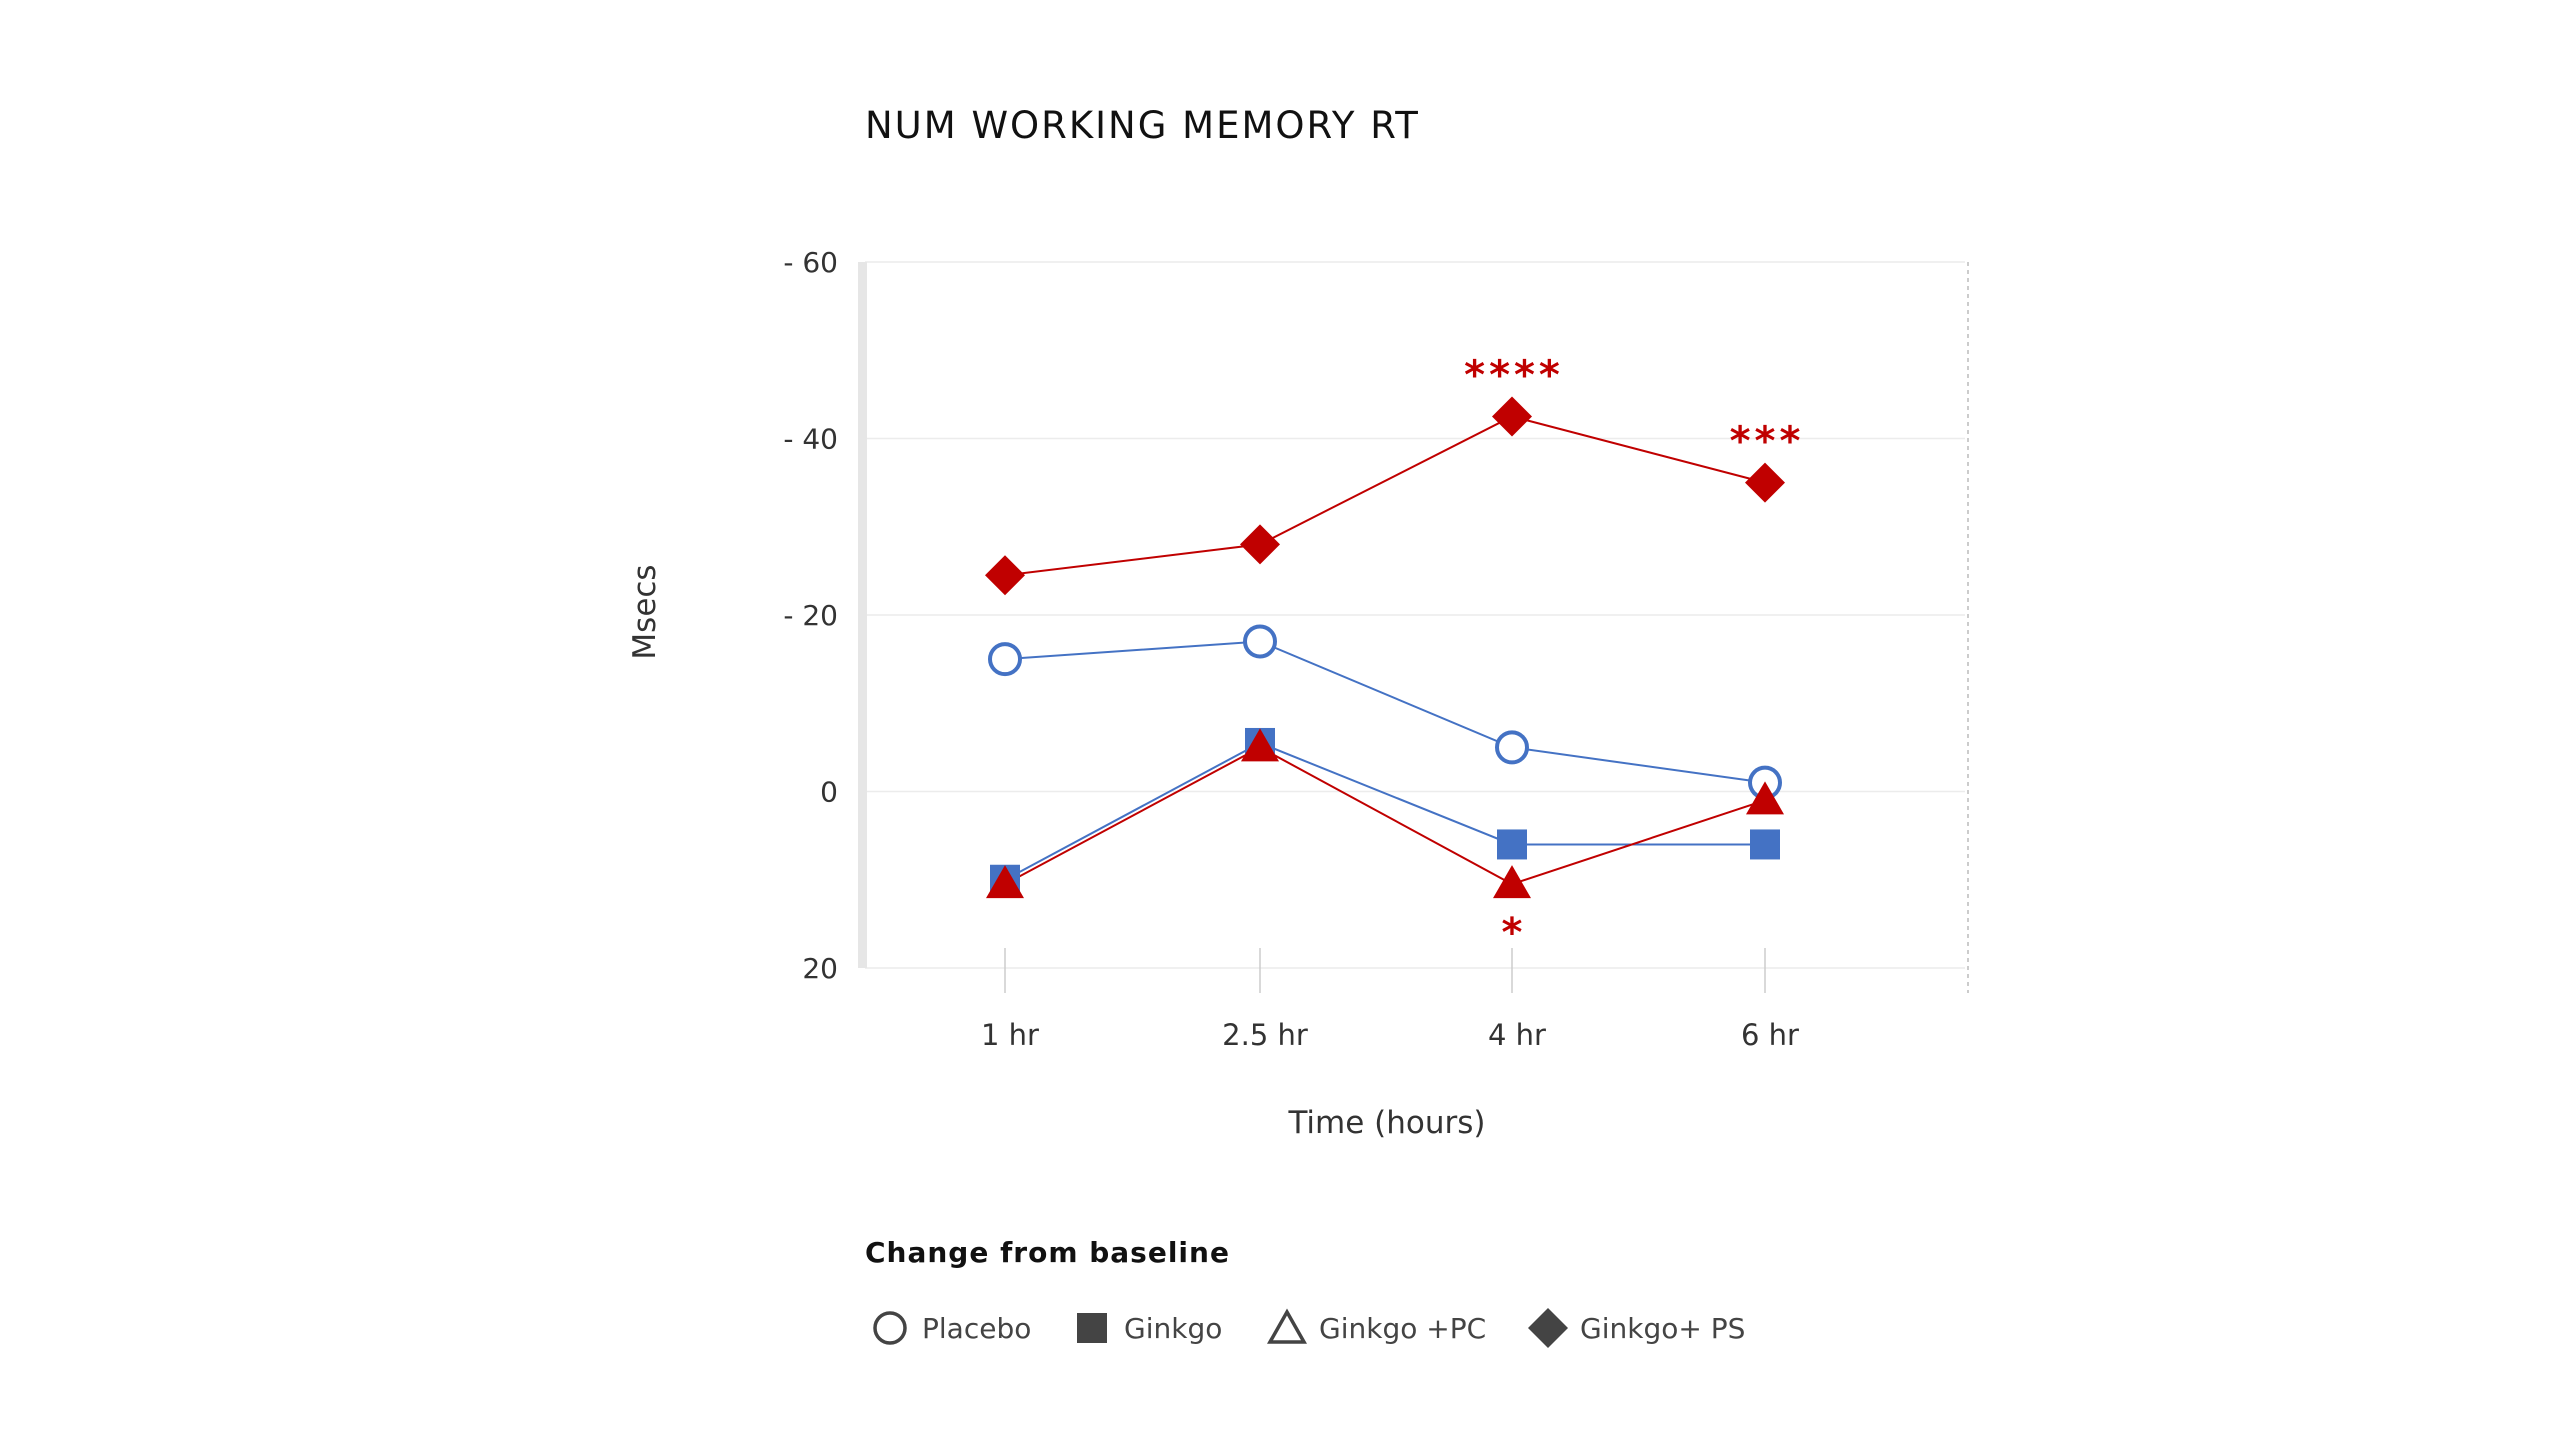  What do you see at coordinates (1384, 811) in the screenshot?
I see `series-line-ginkgo` at bounding box center [1384, 811].